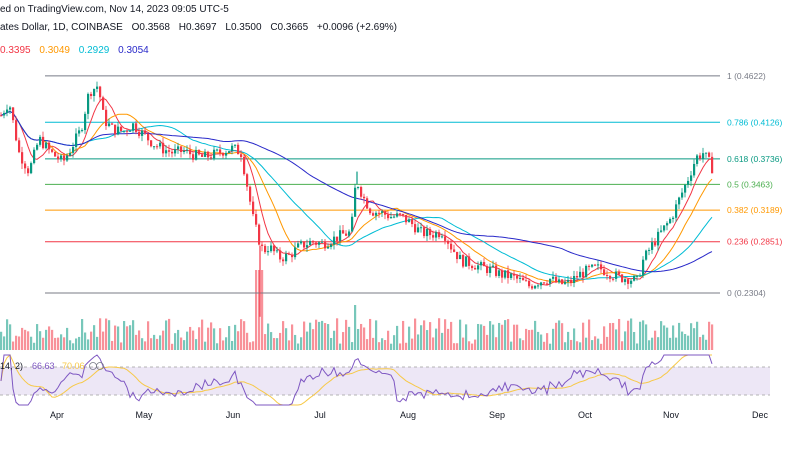  Describe the element at coordinates (754, 210) in the screenshot. I see `fib-label-0.382: 0.382 (0.3189)` at that location.